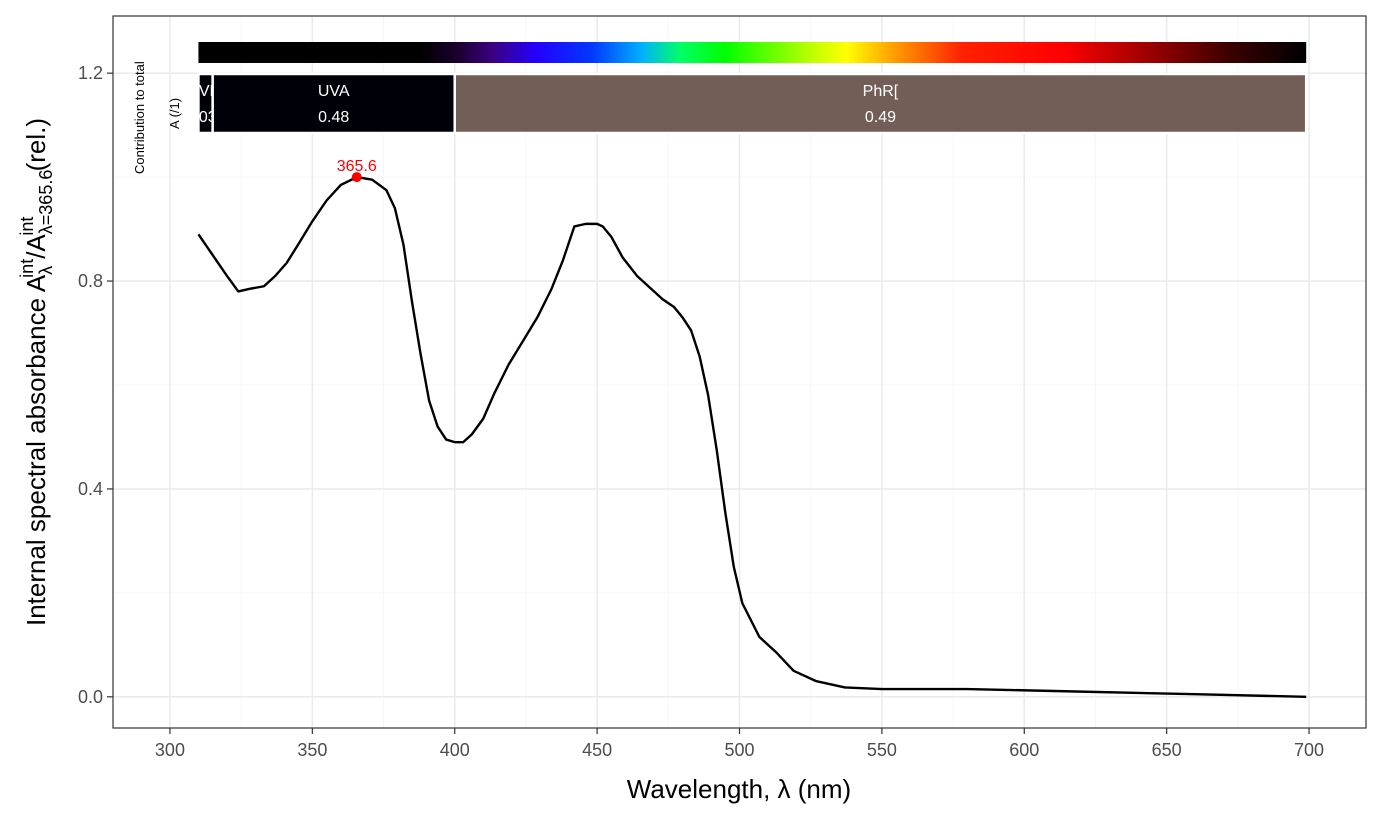 This screenshot has width=1382, height=825. What do you see at coordinates (139, 117) in the screenshot?
I see `side-label-line1: Contribution to total` at bounding box center [139, 117].